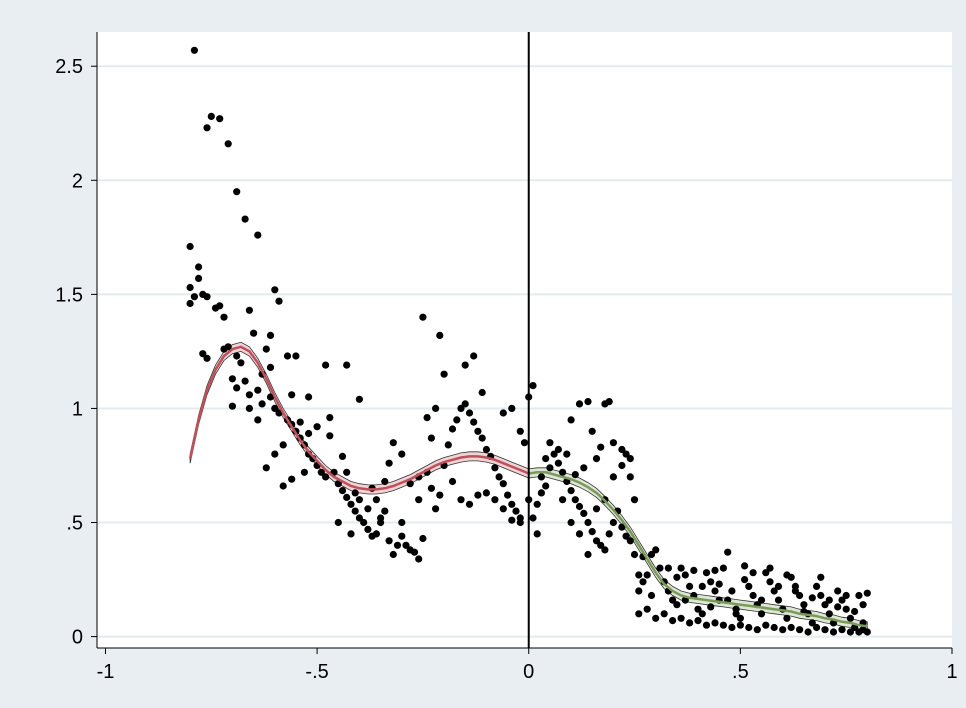 The height and width of the screenshot is (708, 966). I want to click on x-tick-label: 0, so click(528, 672).